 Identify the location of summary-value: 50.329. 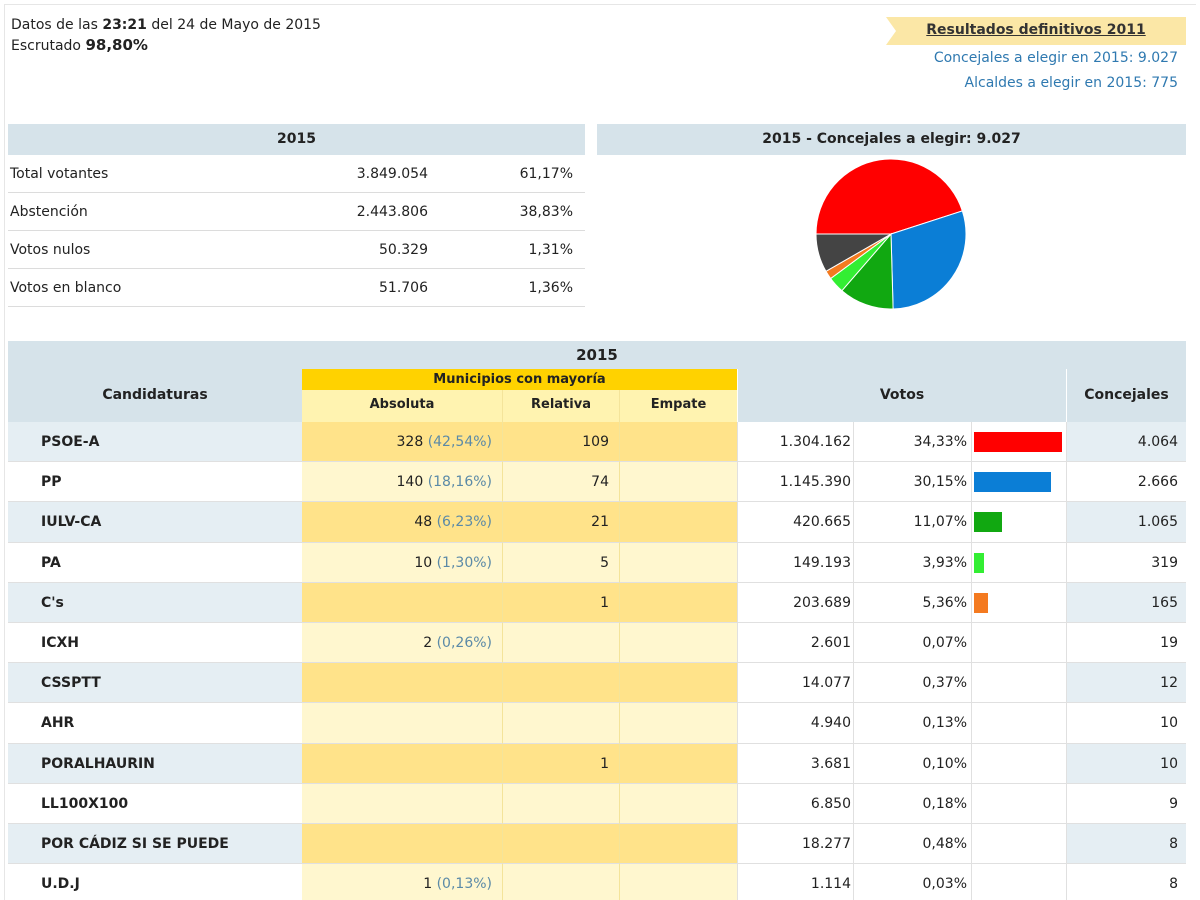
(403, 250).